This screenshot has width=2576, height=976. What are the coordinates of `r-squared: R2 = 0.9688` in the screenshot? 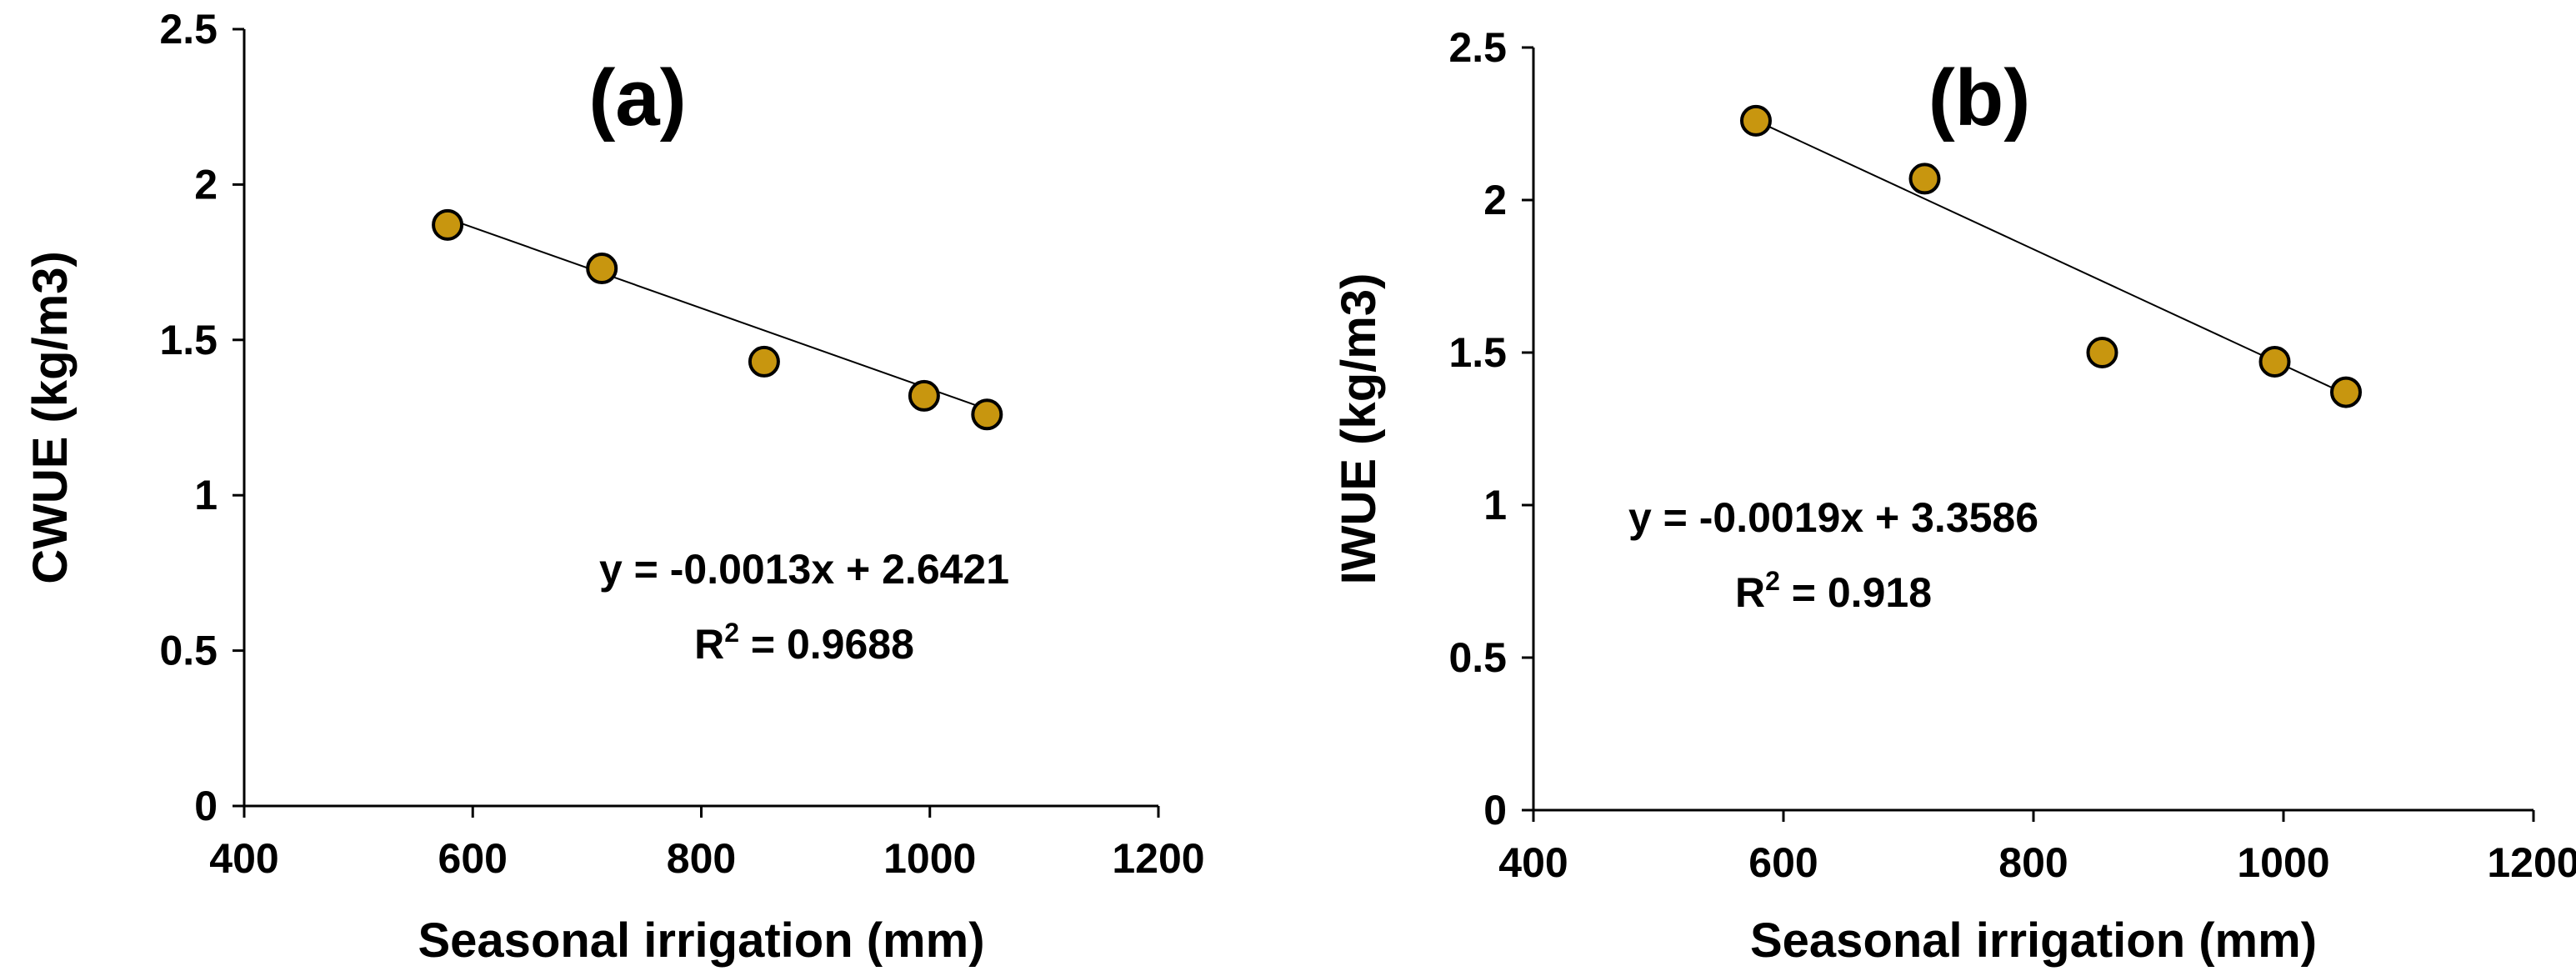 It's located at (804, 643).